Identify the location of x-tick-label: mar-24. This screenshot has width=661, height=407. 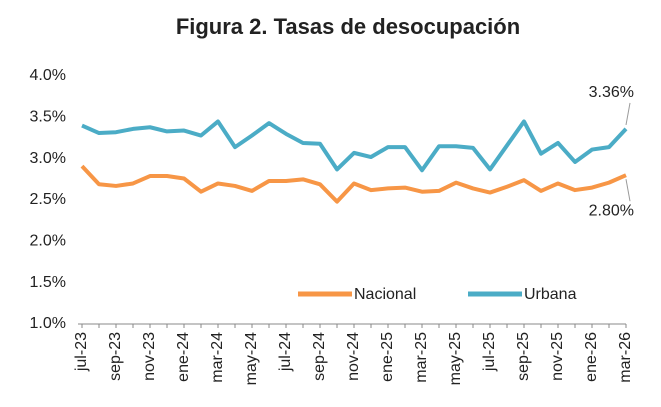
(217, 357).